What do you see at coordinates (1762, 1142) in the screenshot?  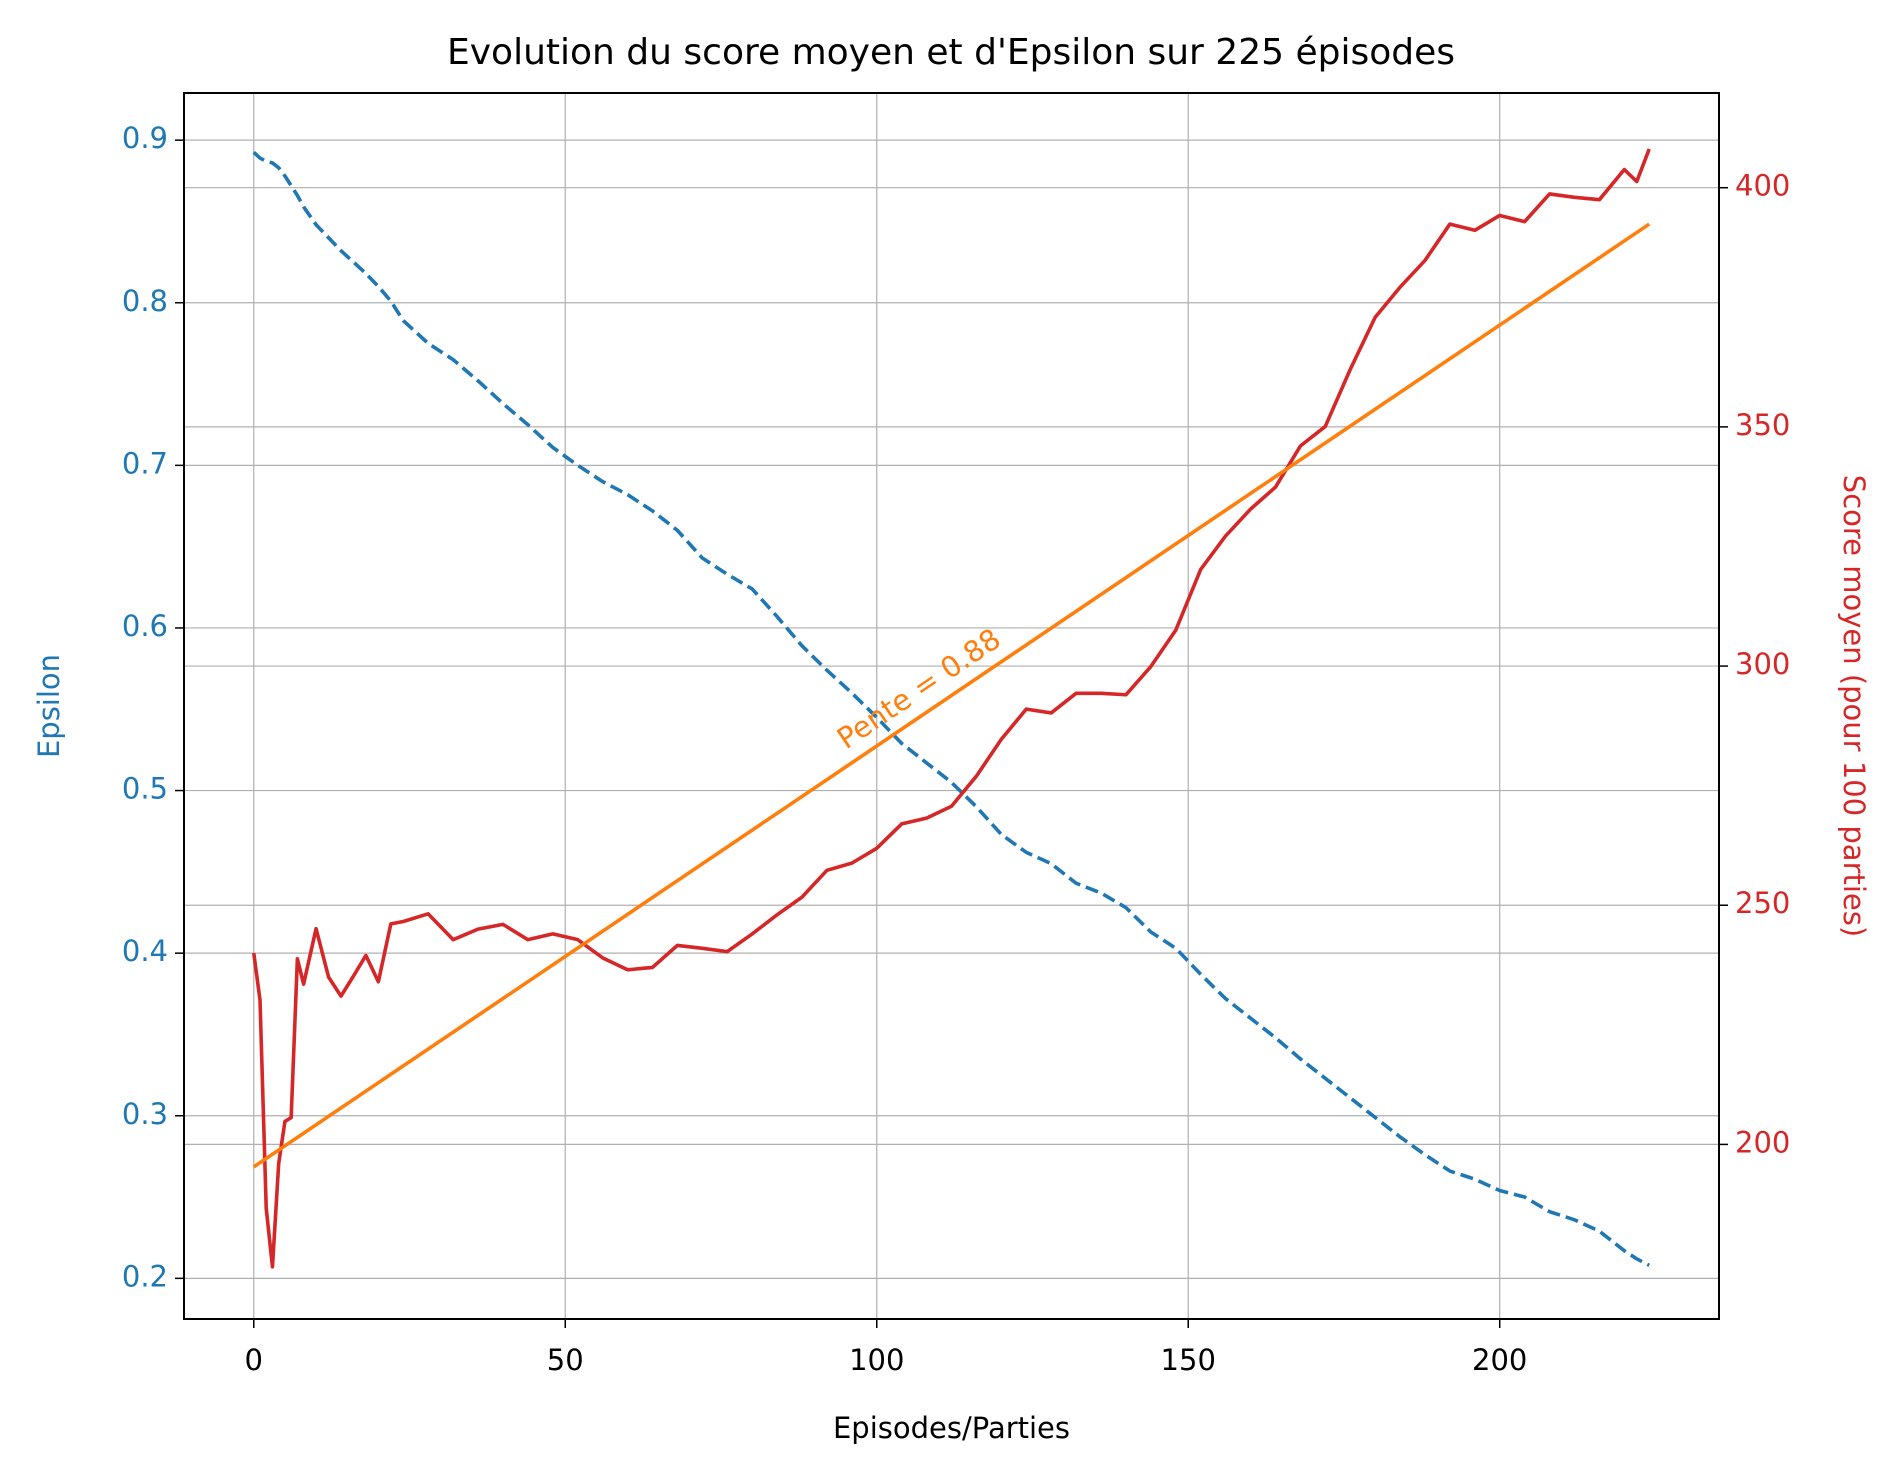 I see `y2-tick-label: 200` at bounding box center [1762, 1142].